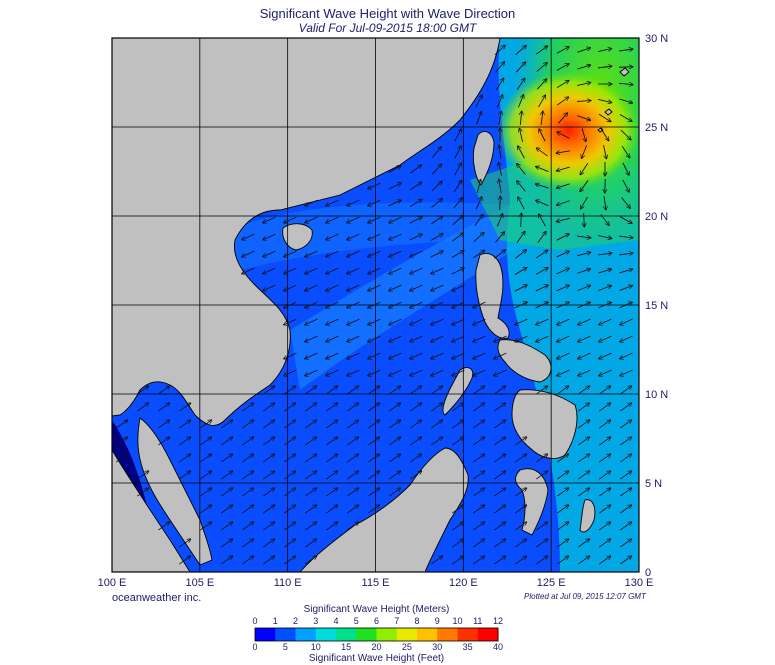 The width and height of the screenshot is (775, 665). Describe the element at coordinates (656, 217) in the screenshot. I see `latitude-label: 20 N` at that location.